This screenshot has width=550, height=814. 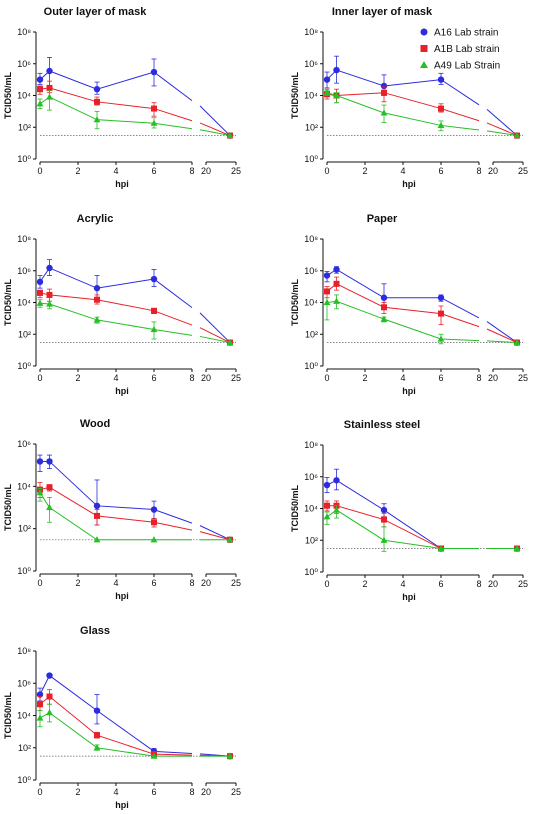 I want to click on chart-title: Outer layer of mask, so click(x=96, y=12).